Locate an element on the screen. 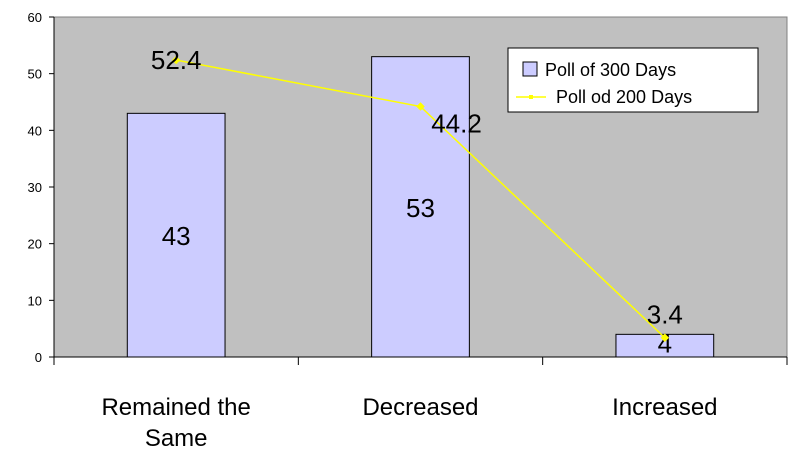  bar-data-label: 53 is located at coordinates (420, 208).